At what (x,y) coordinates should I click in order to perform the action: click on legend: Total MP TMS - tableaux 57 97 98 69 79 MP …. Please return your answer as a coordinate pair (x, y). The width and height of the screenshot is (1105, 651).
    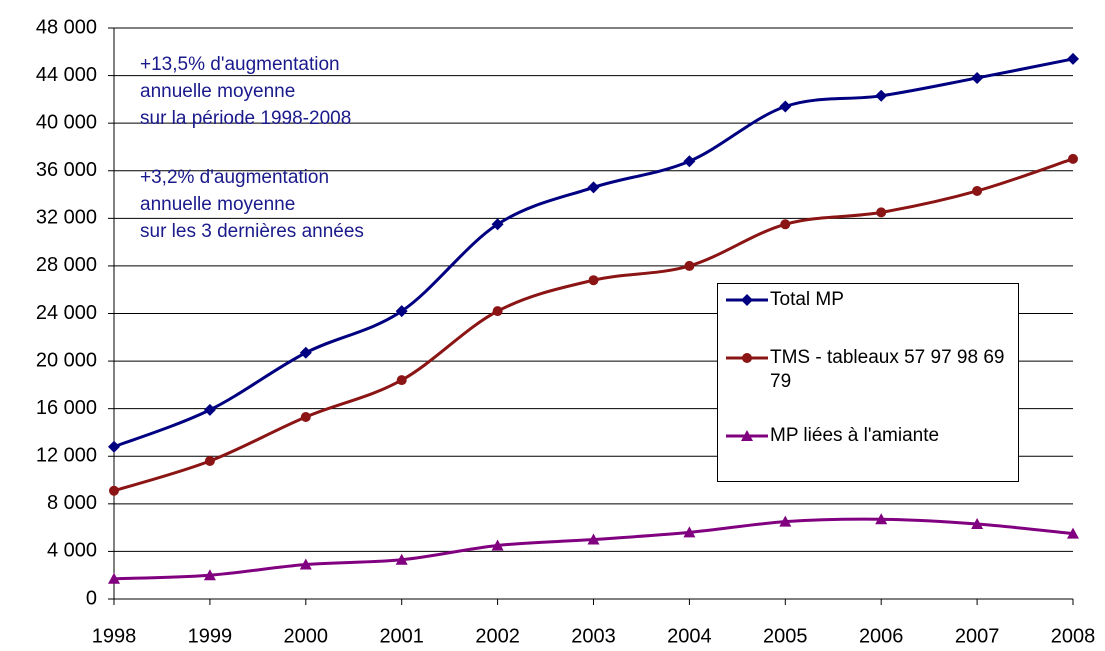
    Looking at the image, I should click on (868, 382).